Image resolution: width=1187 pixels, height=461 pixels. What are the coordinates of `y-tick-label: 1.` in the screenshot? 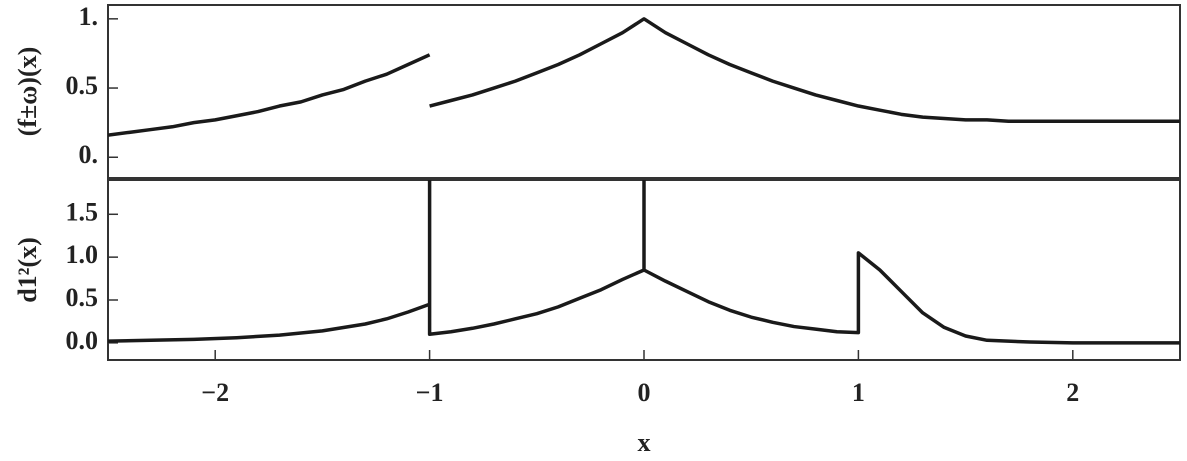 It's located at (89, 16).